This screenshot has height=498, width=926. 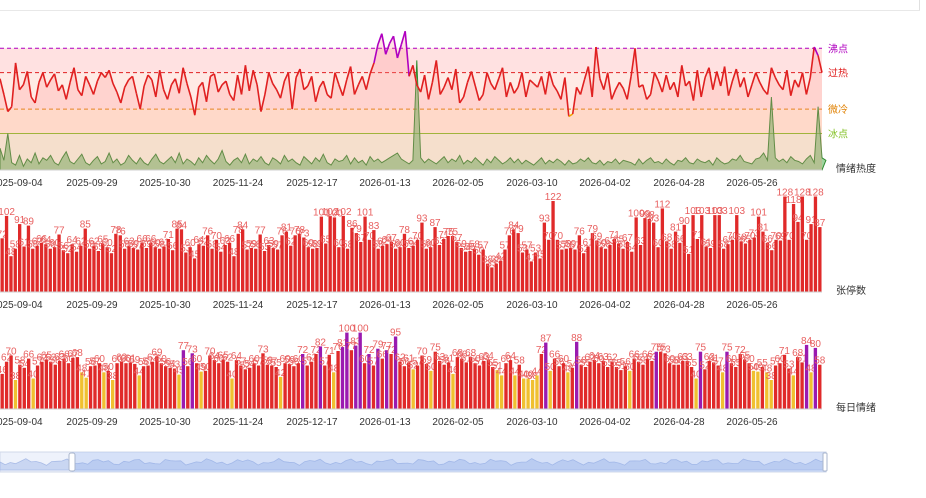 I want to click on limit-up-data-label: 76, so click(x=296, y=231).